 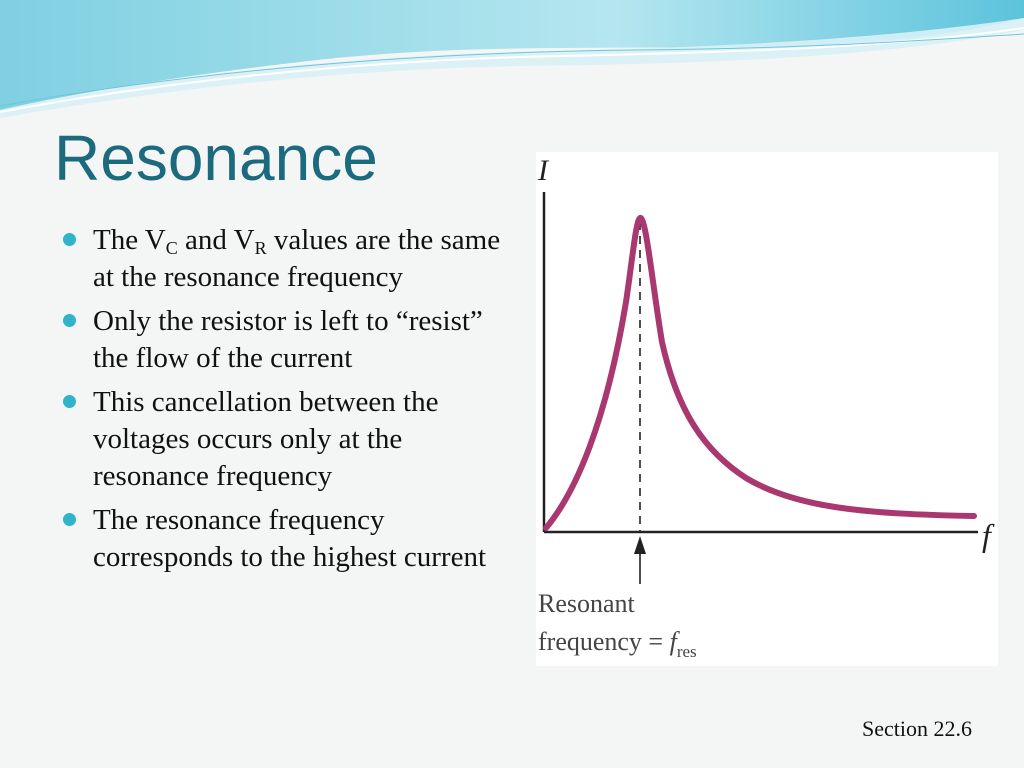 What do you see at coordinates (216, 158) in the screenshot?
I see `slide-title: Resonance` at bounding box center [216, 158].